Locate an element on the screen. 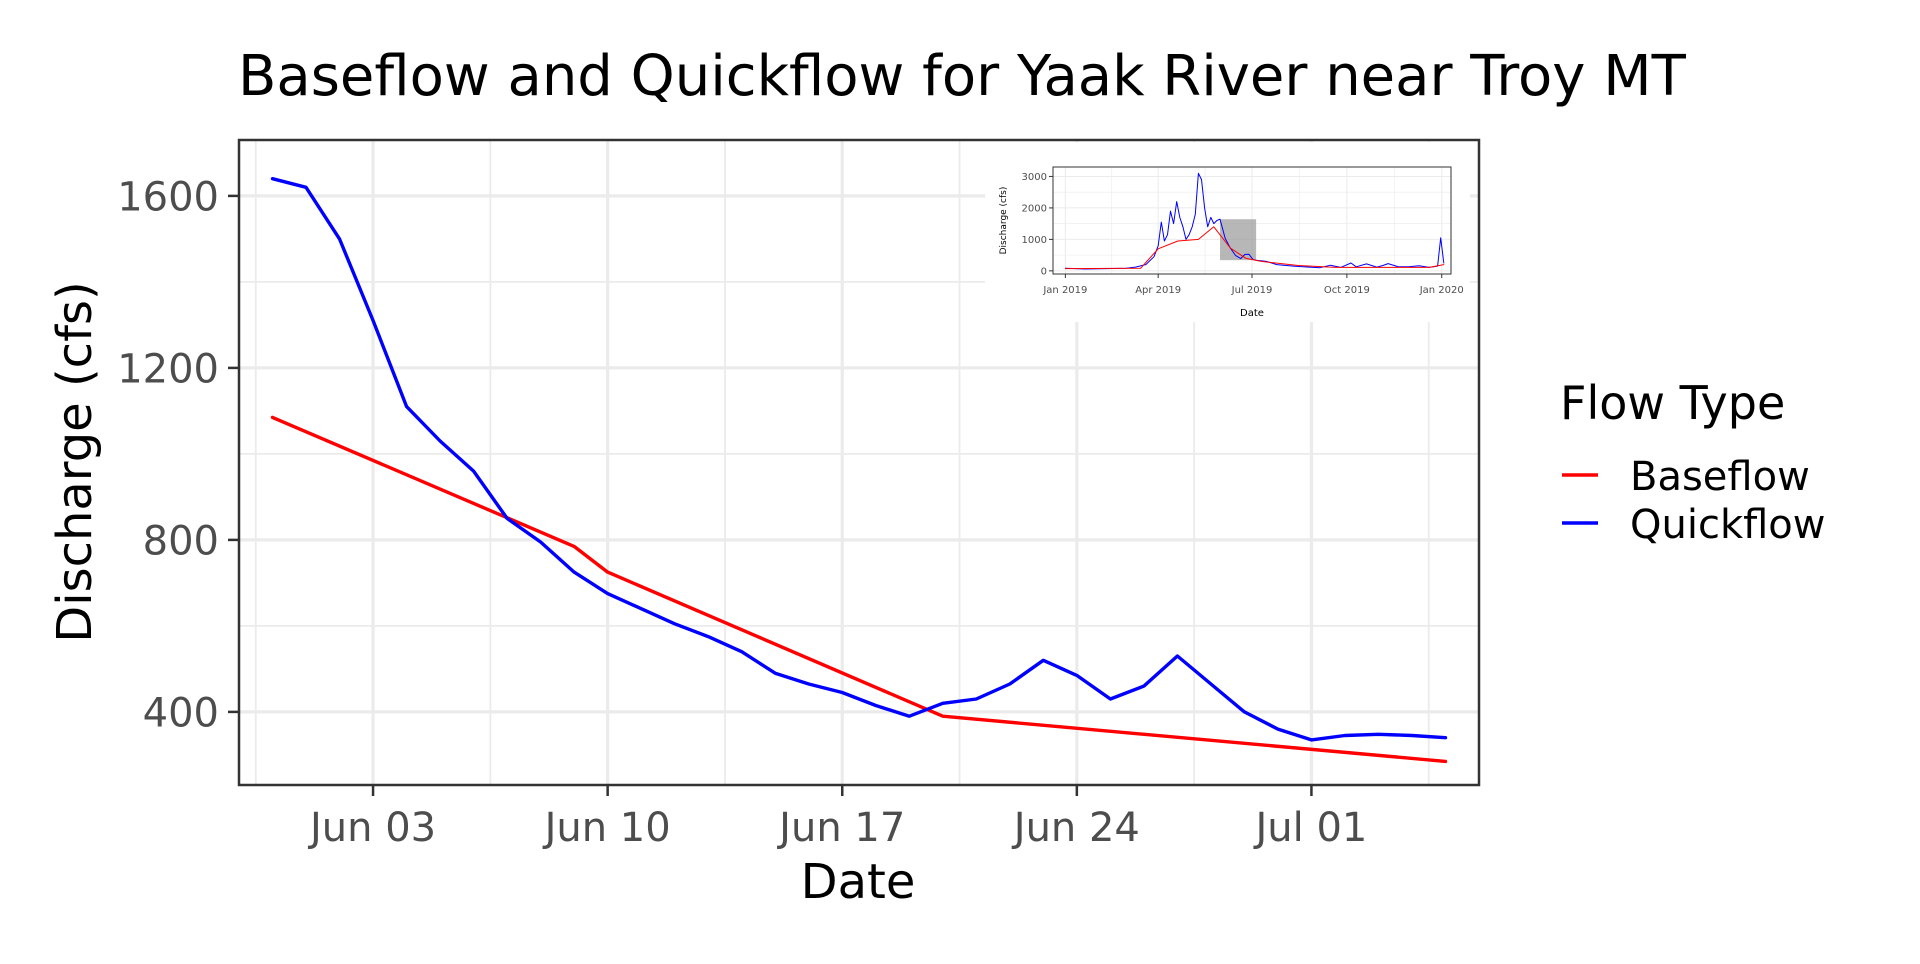 The height and width of the screenshot is (964, 1920). main-x-tick-label: Jun 24 is located at coordinates (1075, 828).